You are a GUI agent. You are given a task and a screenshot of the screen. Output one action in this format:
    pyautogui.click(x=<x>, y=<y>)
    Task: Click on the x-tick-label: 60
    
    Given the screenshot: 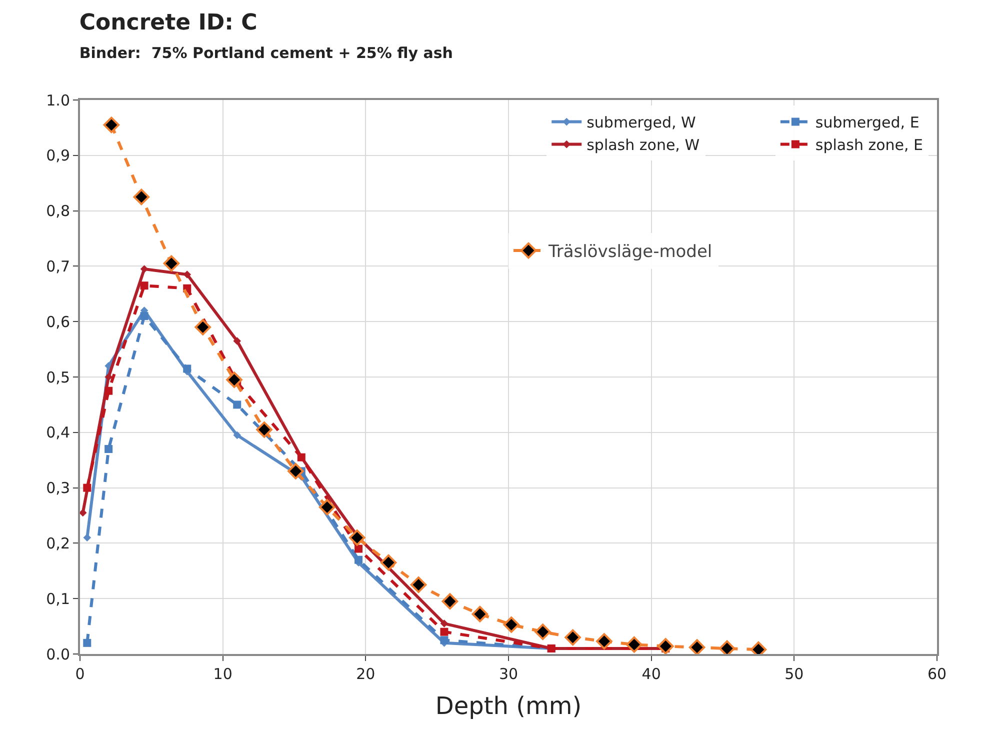 What is the action you would take?
    pyautogui.click(x=937, y=674)
    